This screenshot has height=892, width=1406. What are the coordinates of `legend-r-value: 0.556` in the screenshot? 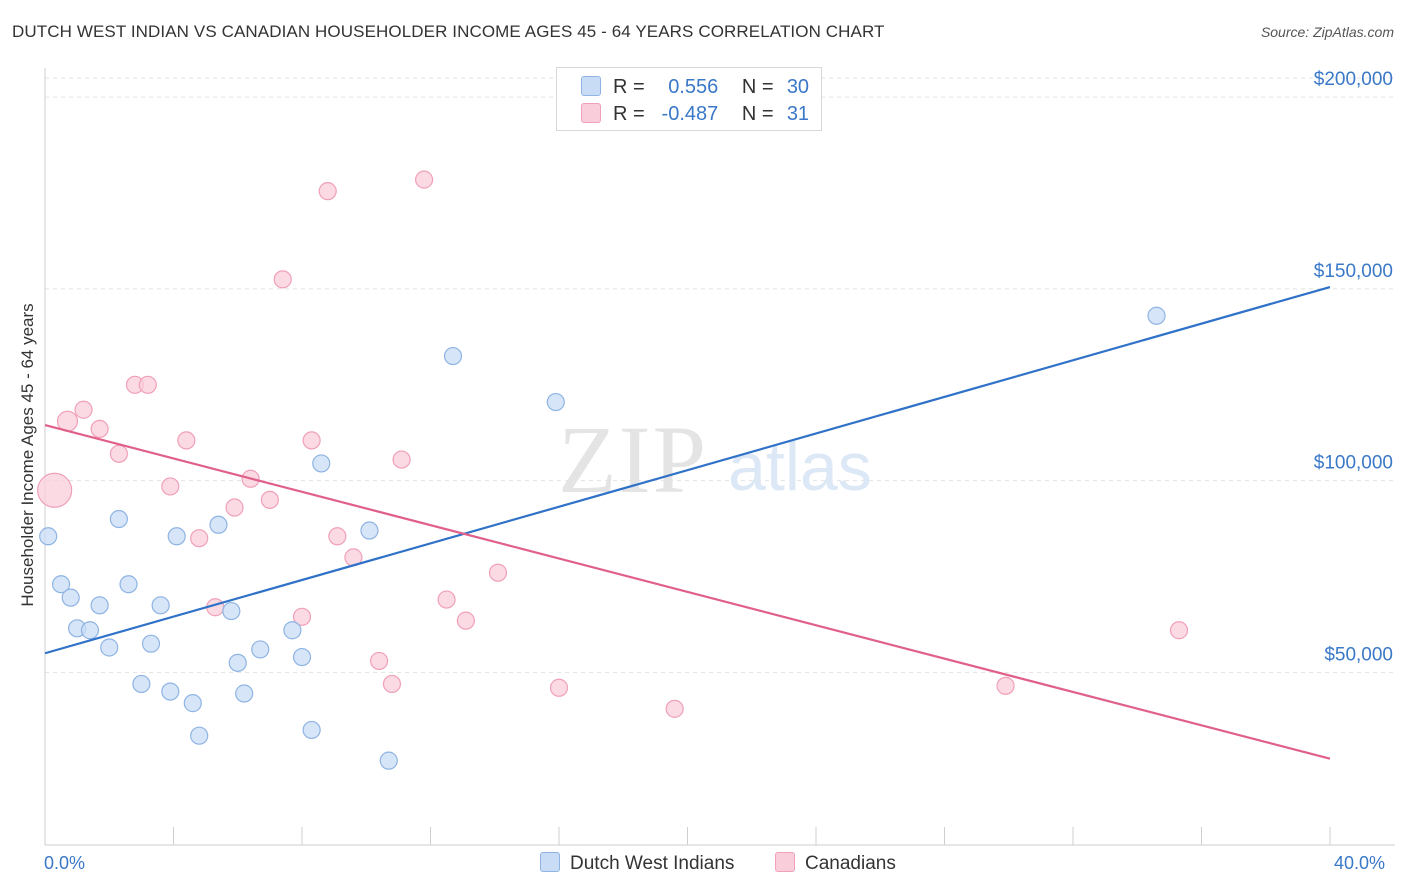 It's located at (693, 87).